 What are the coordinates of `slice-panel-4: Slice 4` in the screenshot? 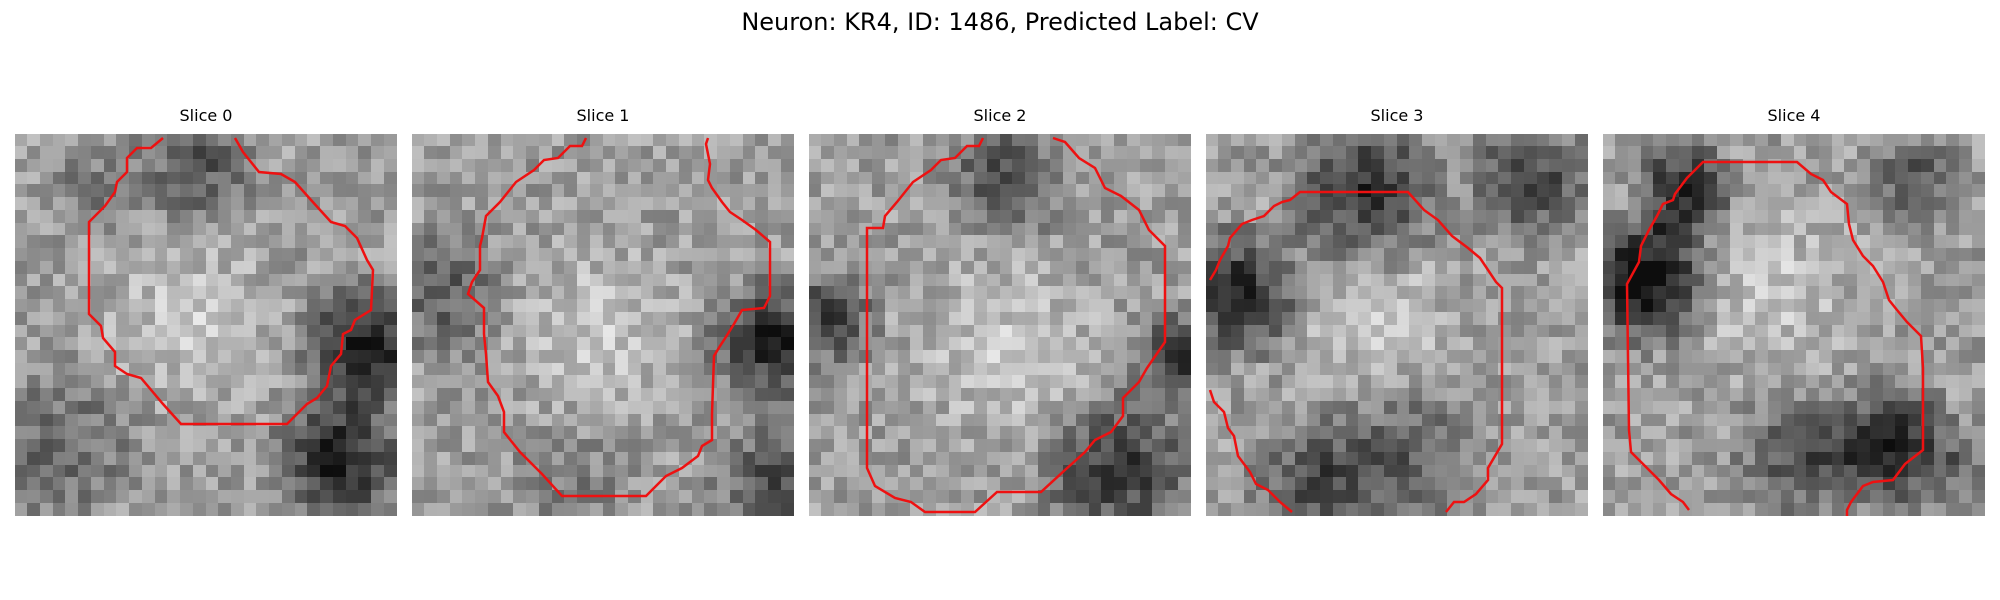 It's located at (1794, 311).